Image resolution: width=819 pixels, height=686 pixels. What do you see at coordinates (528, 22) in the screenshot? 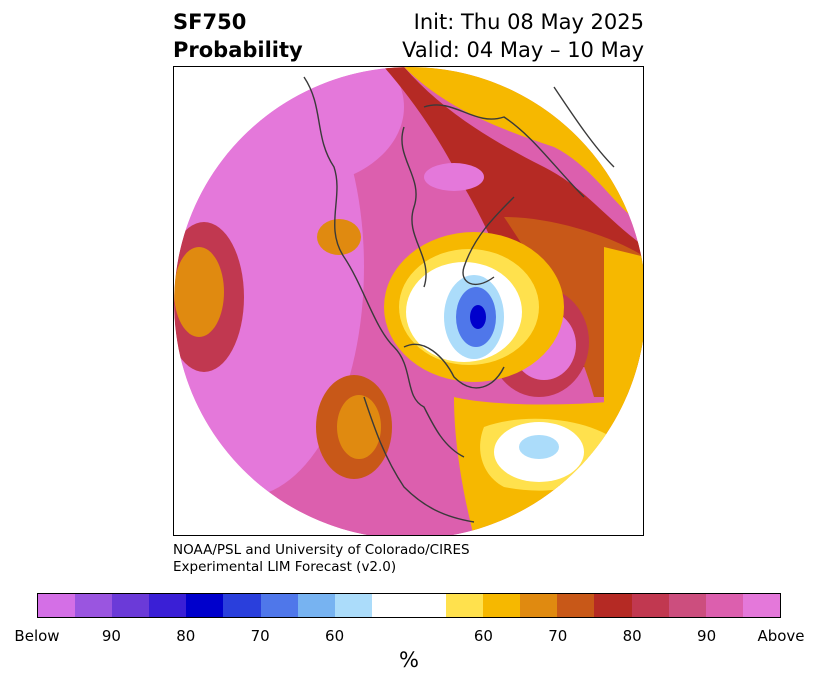
I see `init-date-label: Init: Thu 08 May 2025` at bounding box center [528, 22].